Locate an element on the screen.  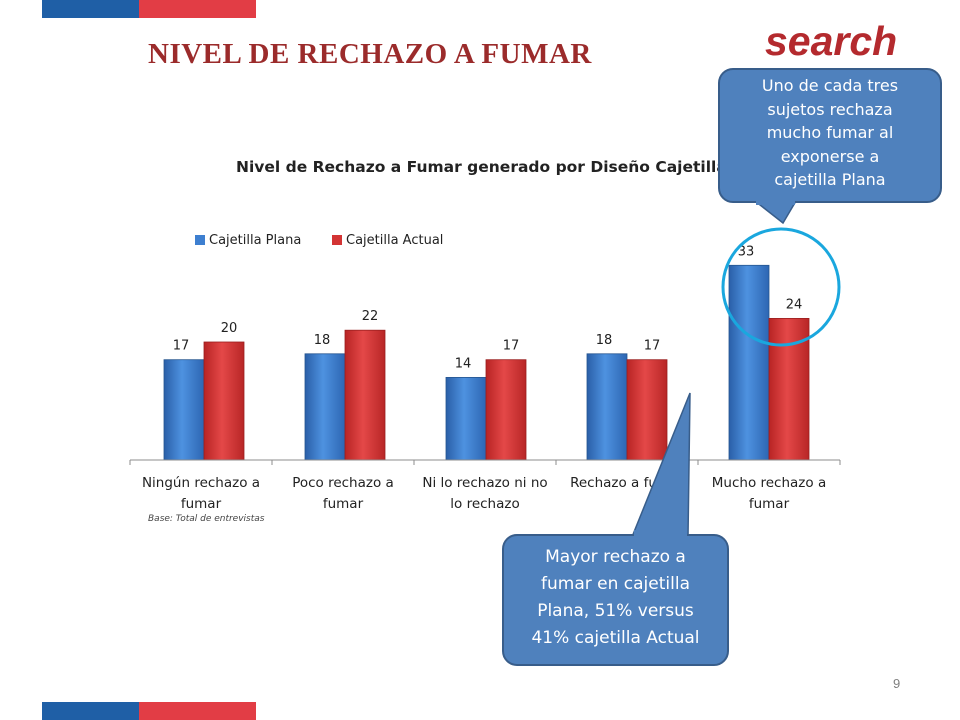
top-stripe-blue is located at coordinates (90, 9).